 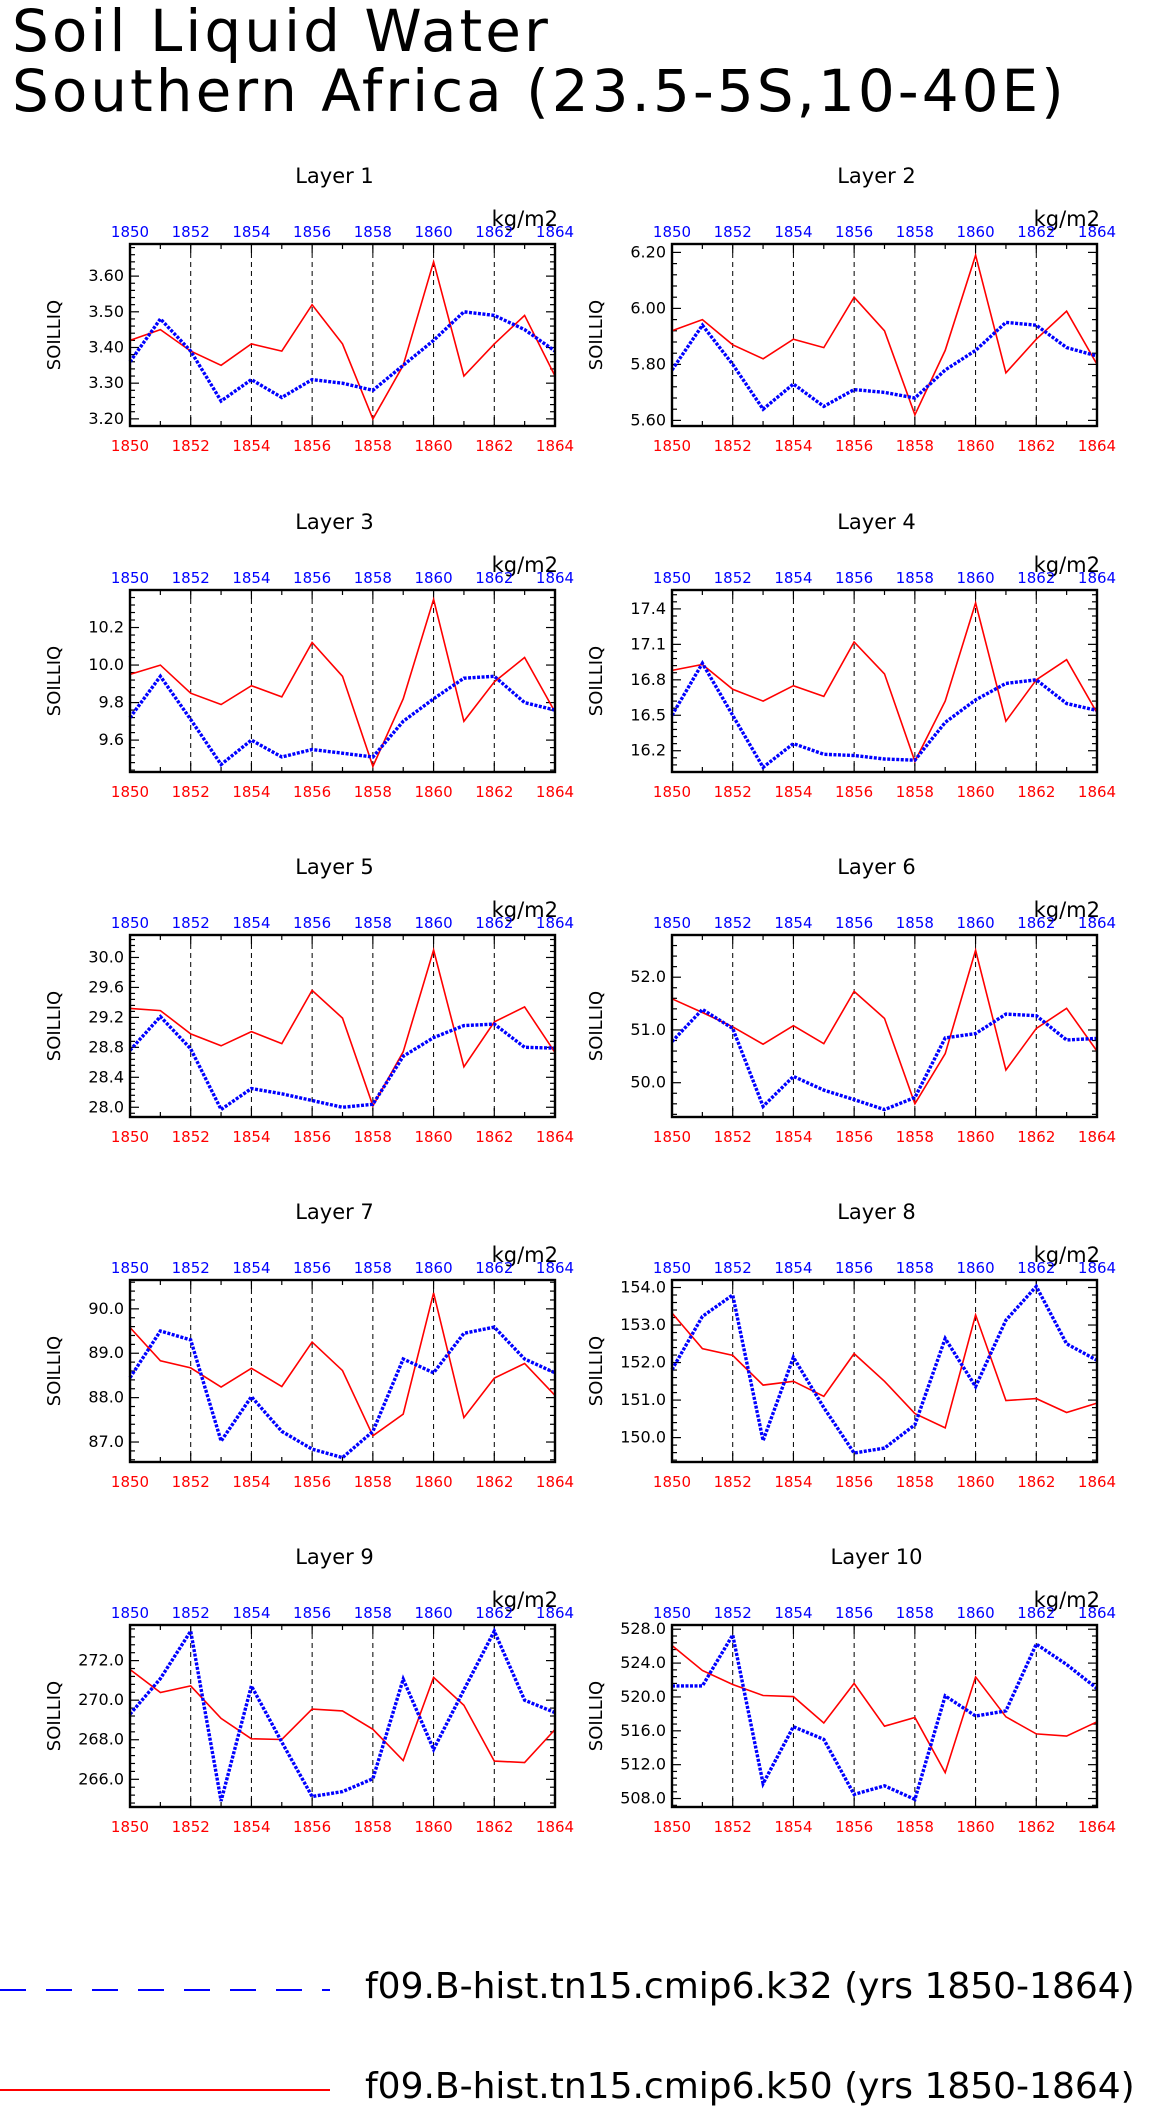 What do you see at coordinates (106, 1076) in the screenshot?
I see `y-tick-label: 28.4` at bounding box center [106, 1076].